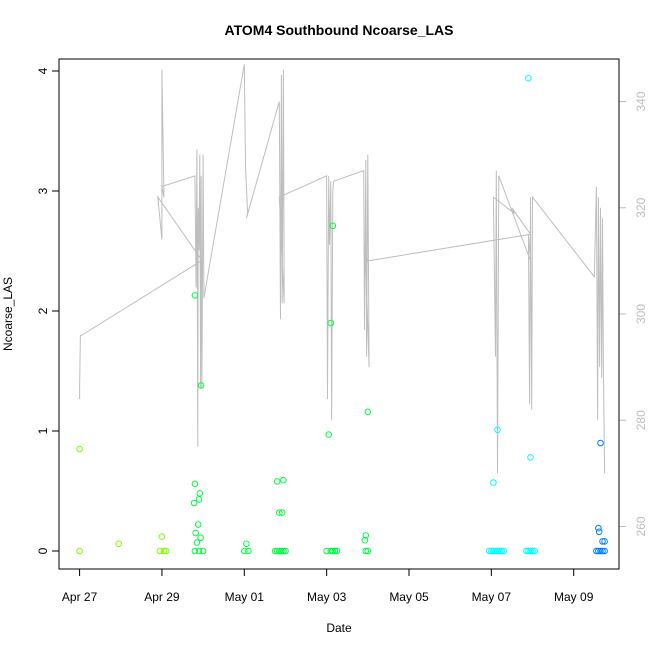  I want to click on y2-tick-label: 340, so click(641, 101).